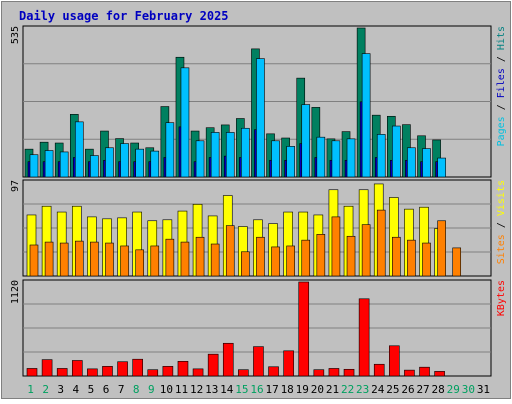  Describe the element at coordinates (362, 389) in the screenshot. I see `x-tick-label: 23` at that location.